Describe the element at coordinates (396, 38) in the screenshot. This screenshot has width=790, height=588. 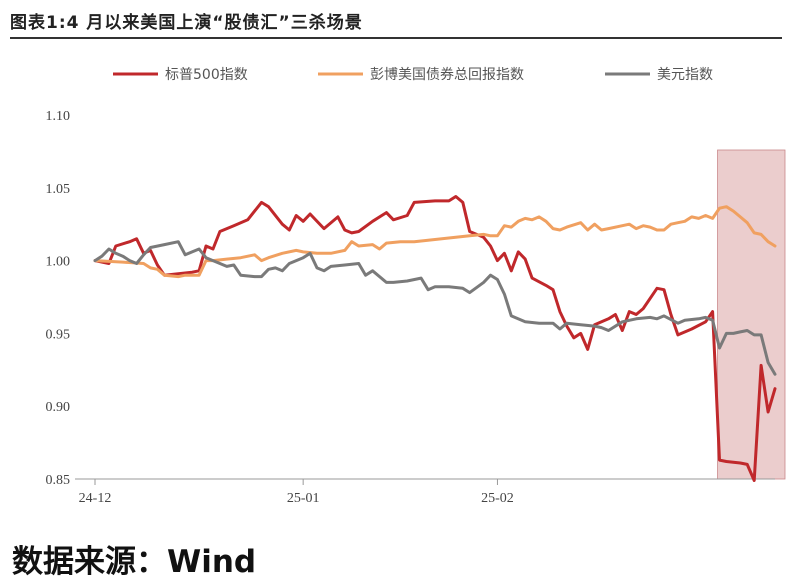
I see `title-rule` at that location.